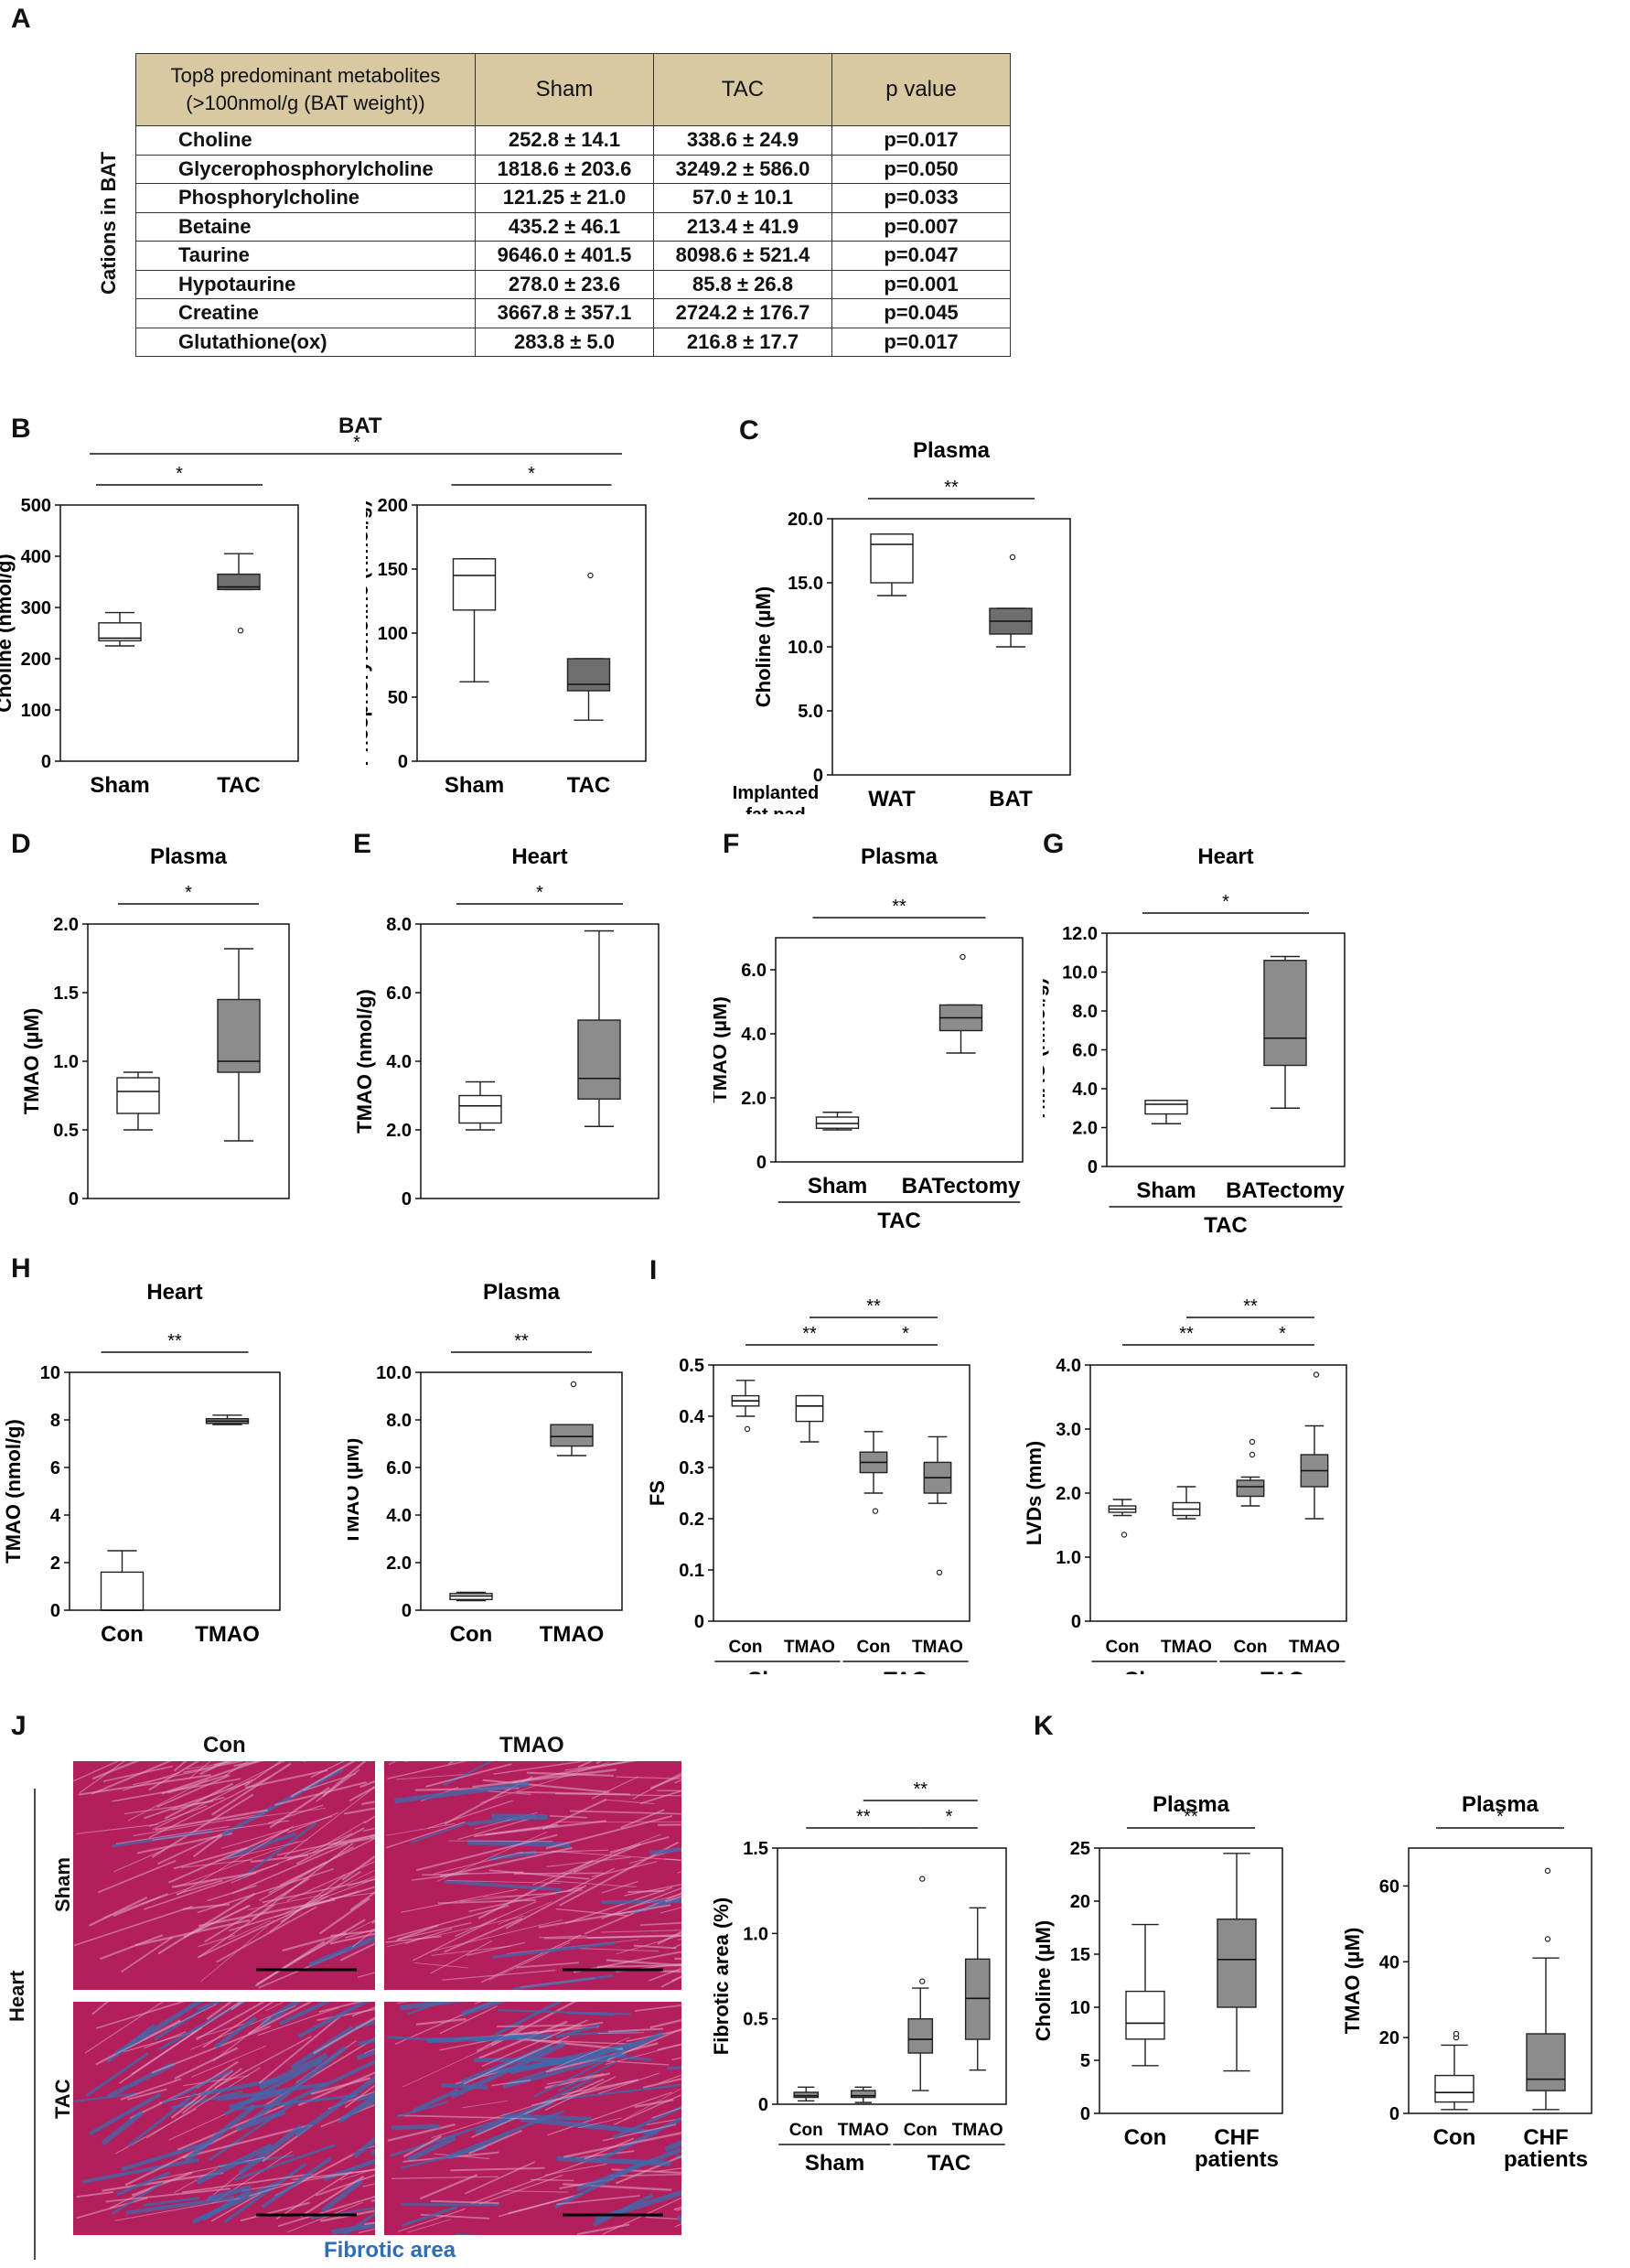 This screenshot has height=2268, width=1630. What do you see at coordinates (141, 1463) in the screenshot?
I see `chart-h-heart-tmao: Heart 0 2 4 6 8 10 TMAO (nmol/g) Con TMAO **` at bounding box center [141, 1463].